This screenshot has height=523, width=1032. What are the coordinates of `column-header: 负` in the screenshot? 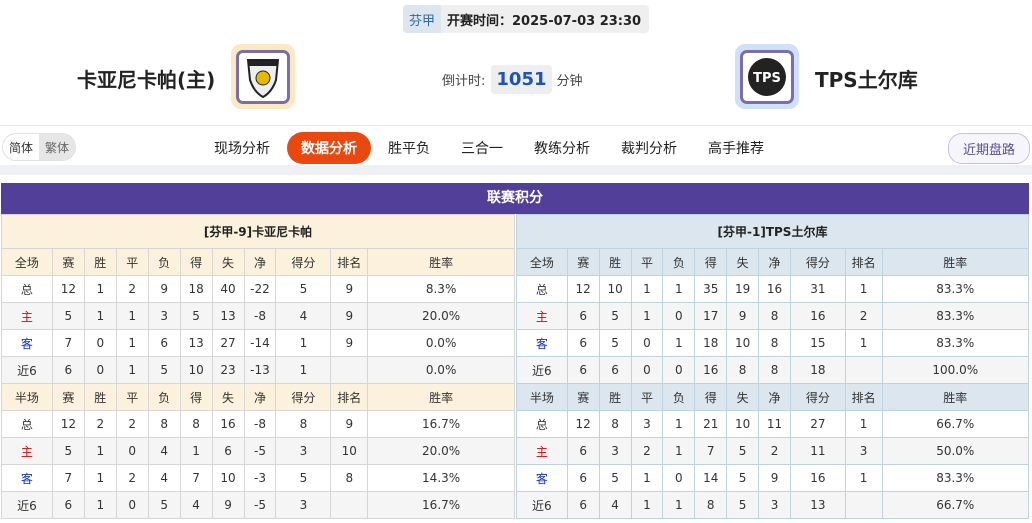 It's located at (164, 262).